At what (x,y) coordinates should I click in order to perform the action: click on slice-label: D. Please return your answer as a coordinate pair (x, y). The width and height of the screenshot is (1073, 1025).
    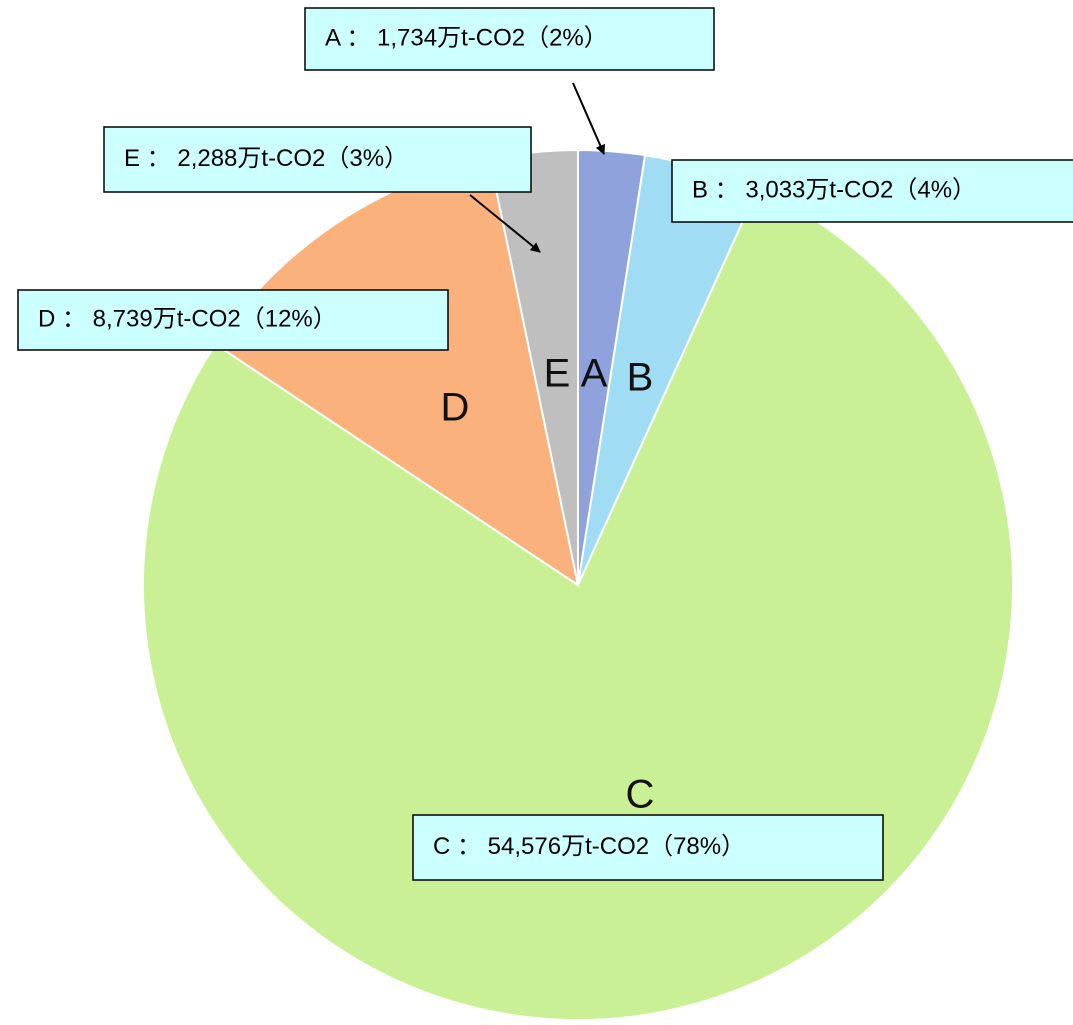
    Looking at the image, I should click on (455, 408).